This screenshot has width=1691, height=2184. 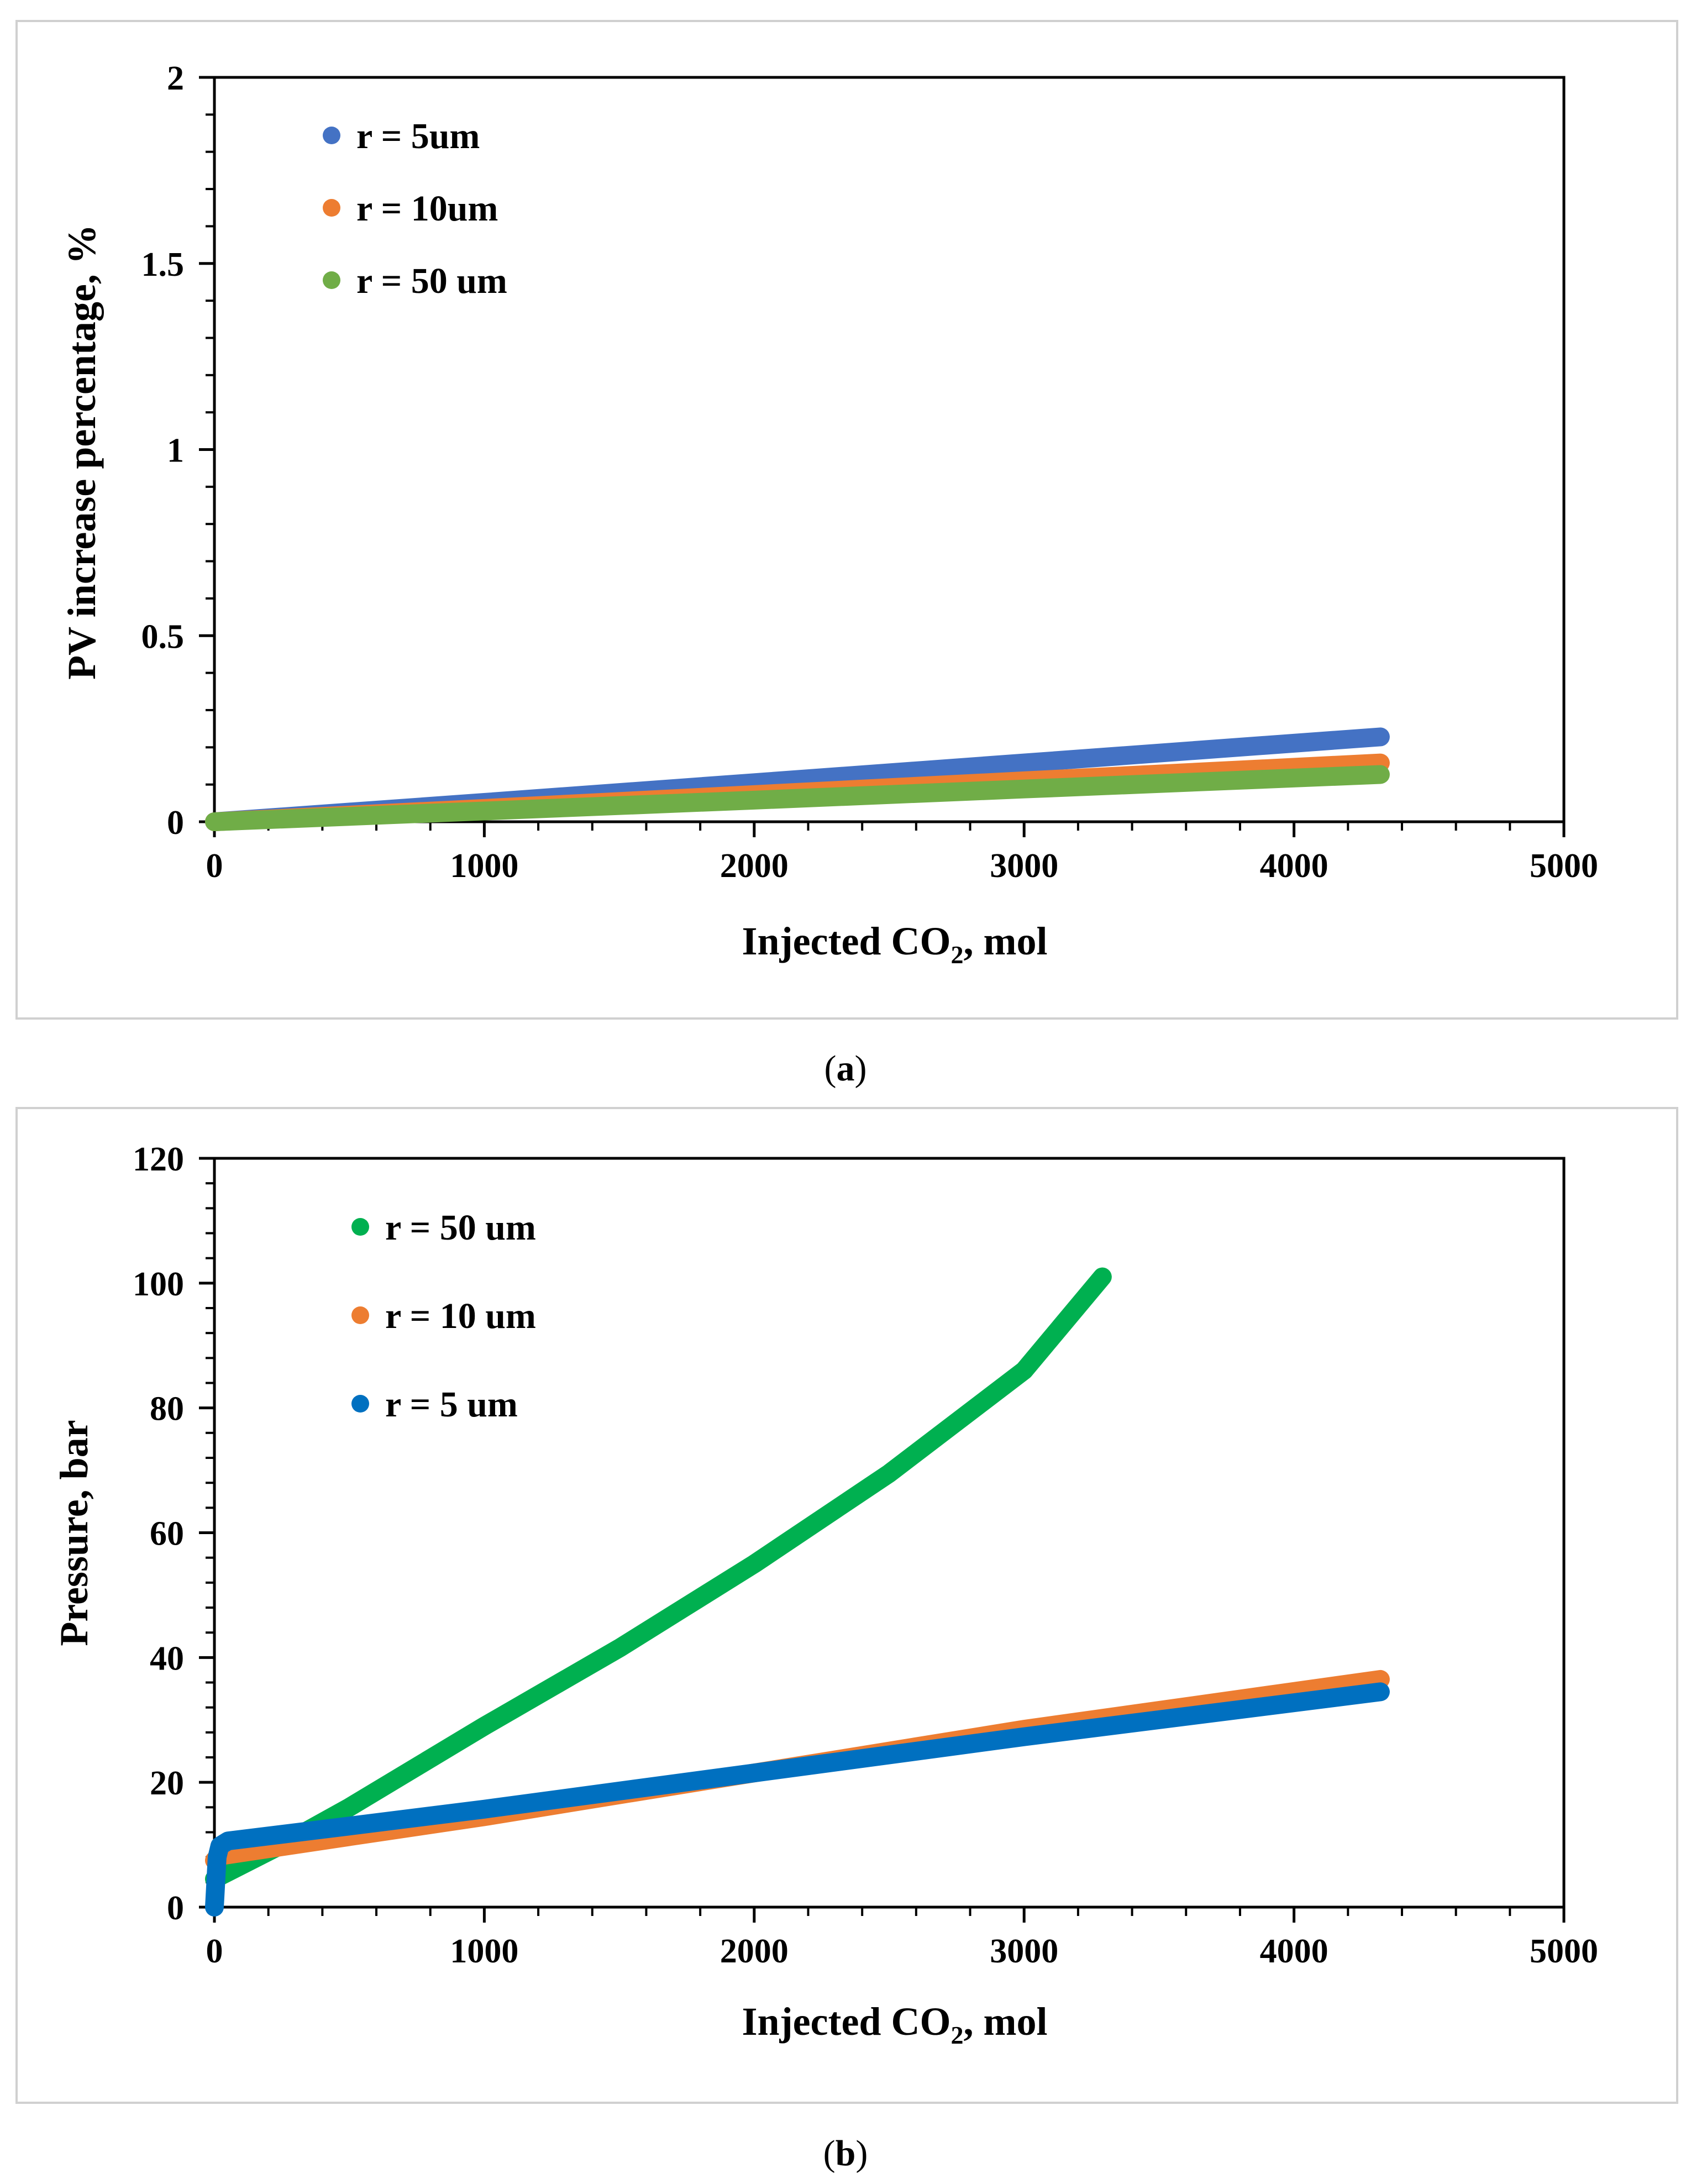 I want to click on panel-b-x-axis-title: Injected CO2, mol, so click(x=895, y=2024).